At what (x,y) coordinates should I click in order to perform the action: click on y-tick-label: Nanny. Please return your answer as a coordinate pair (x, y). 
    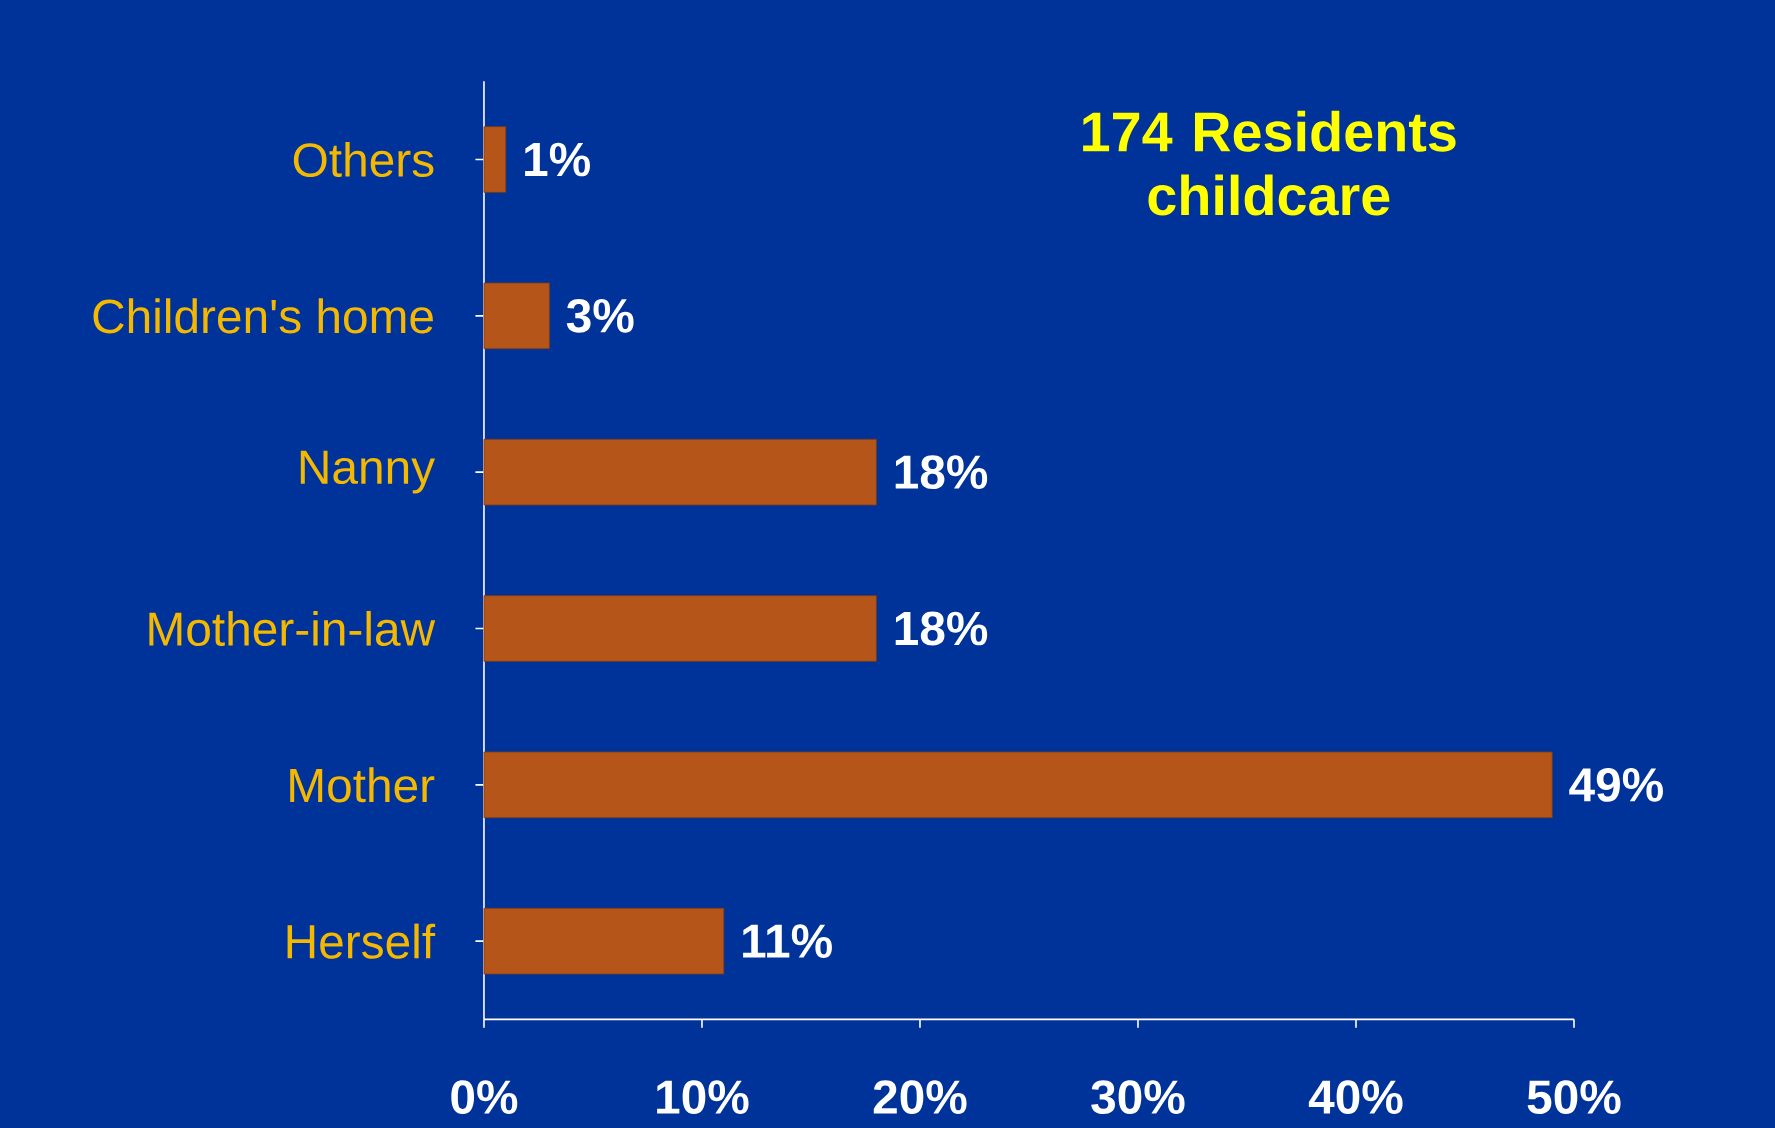
    Looking at the image, I should click on (367, 472).